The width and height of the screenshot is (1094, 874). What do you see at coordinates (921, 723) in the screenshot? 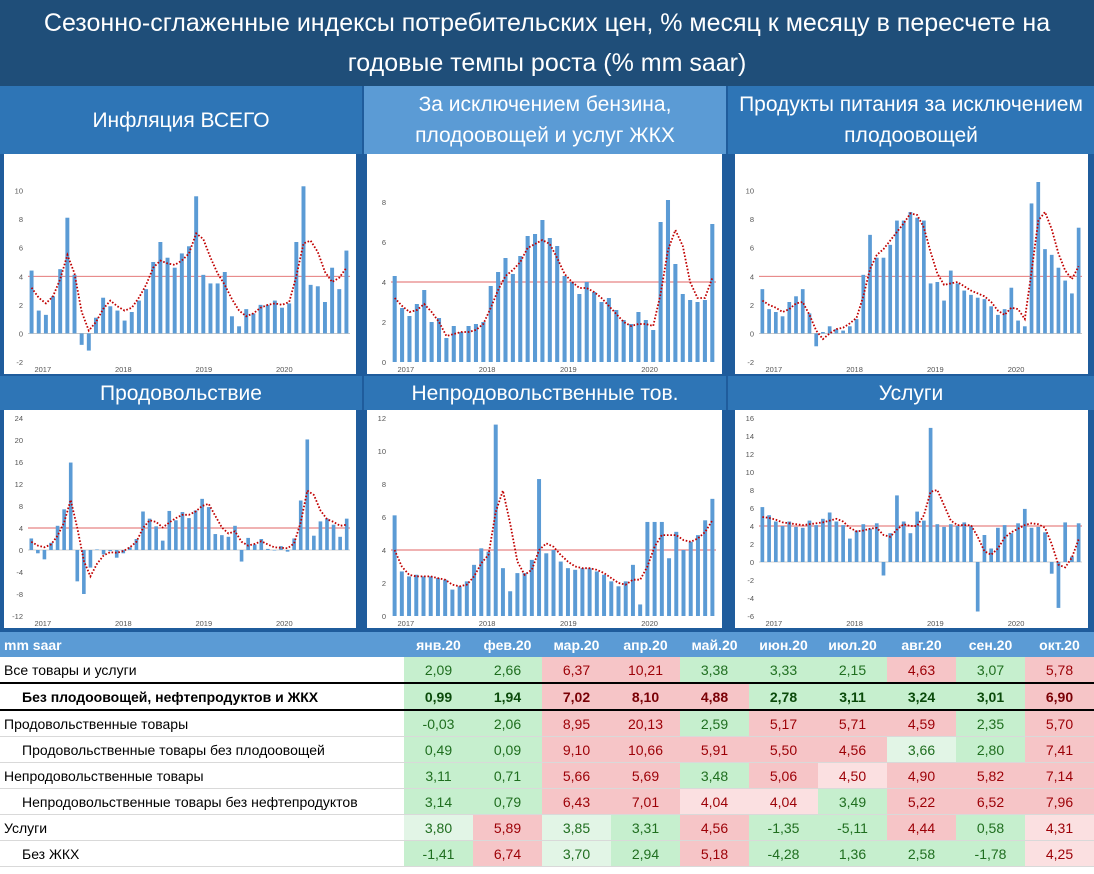
I see `table-cell: 4,59` at bounding box center [921, 723].